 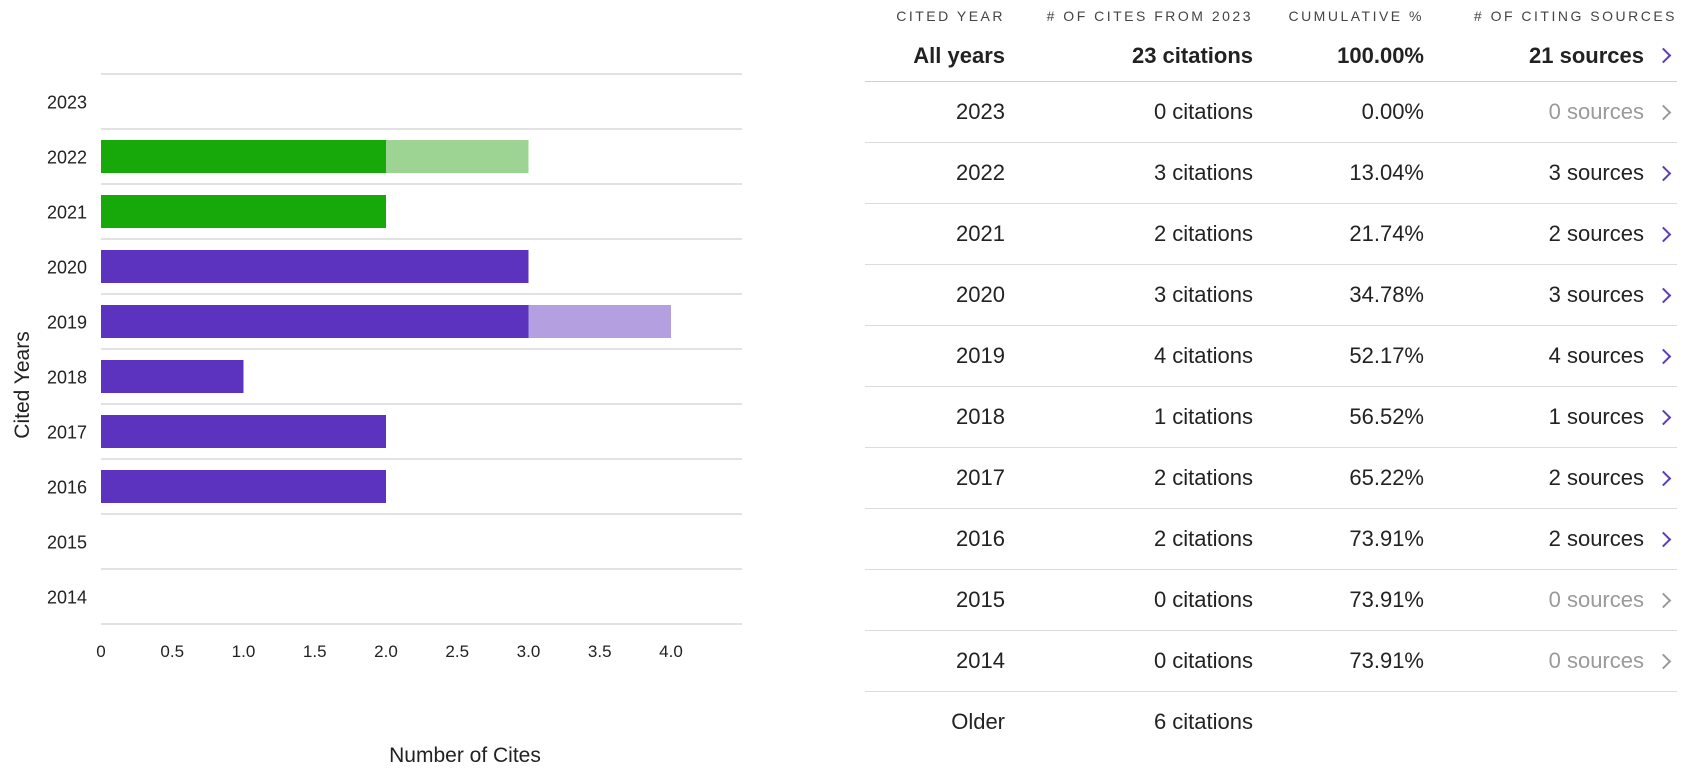 I want to click on row-cumulative: 56.52%, so click(x=1386, y=416).